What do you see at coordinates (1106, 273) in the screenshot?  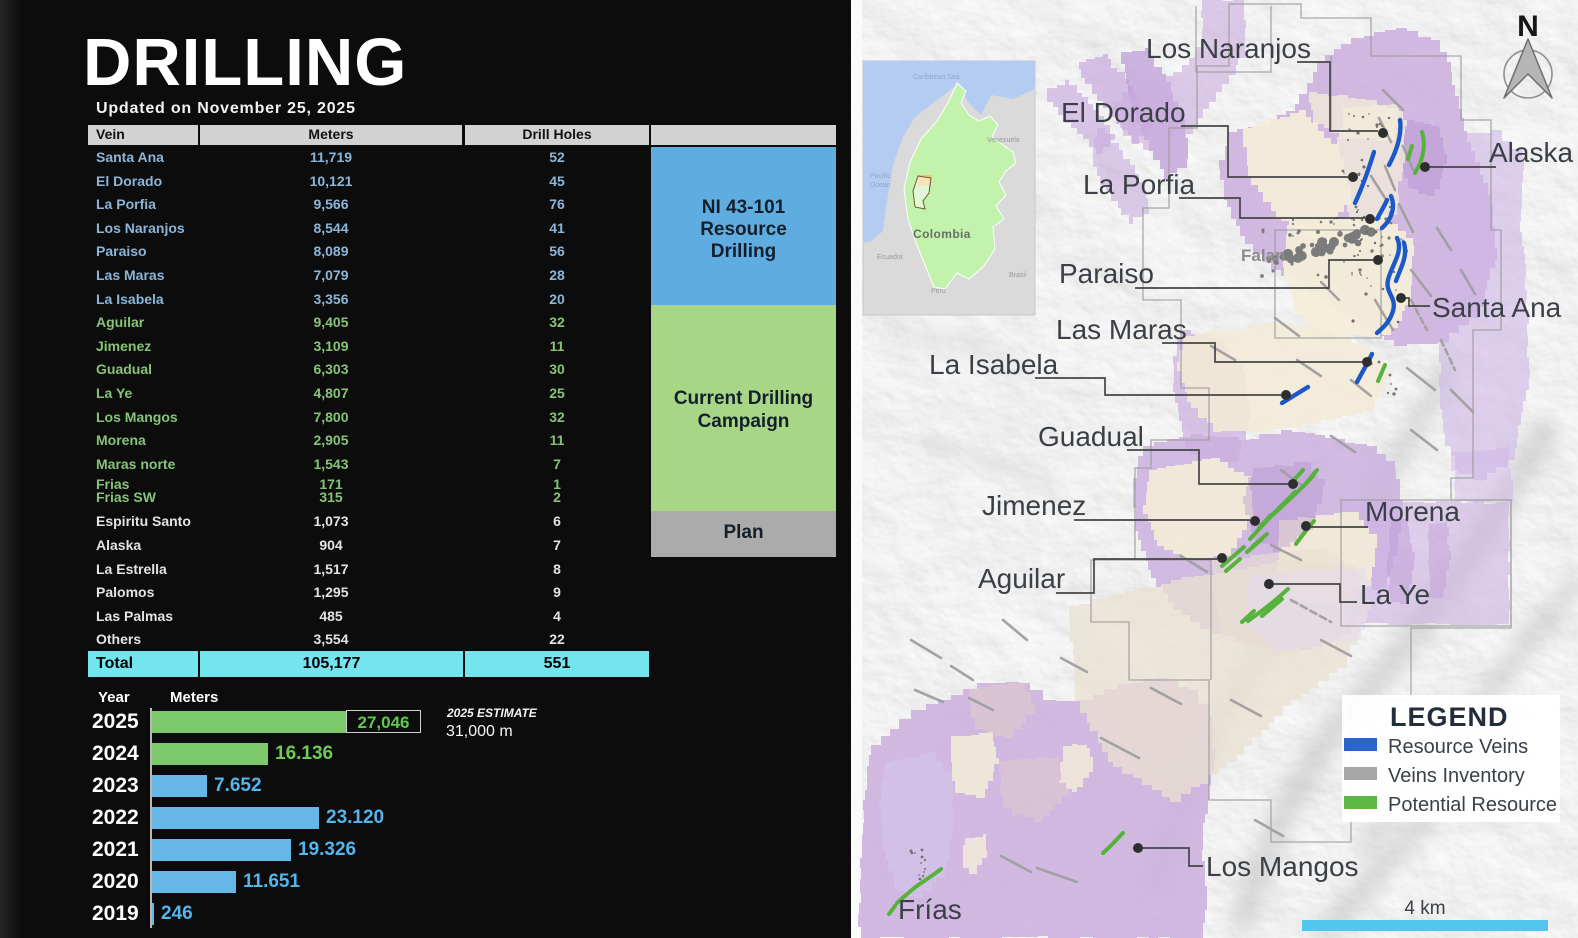 I see `svg-text: Paraiso` at bounding box center [1106, 273].